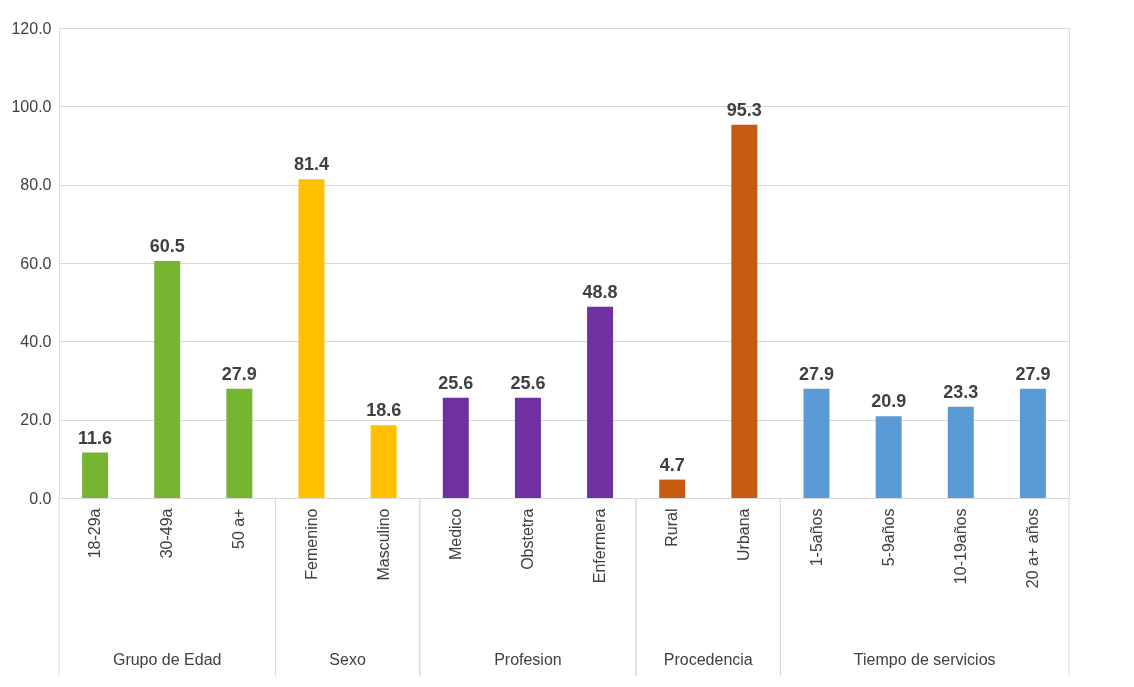  Describe the element at coordinates (36, 263) in the screenshot. I see `y-tick-label: 60.0` at that location.